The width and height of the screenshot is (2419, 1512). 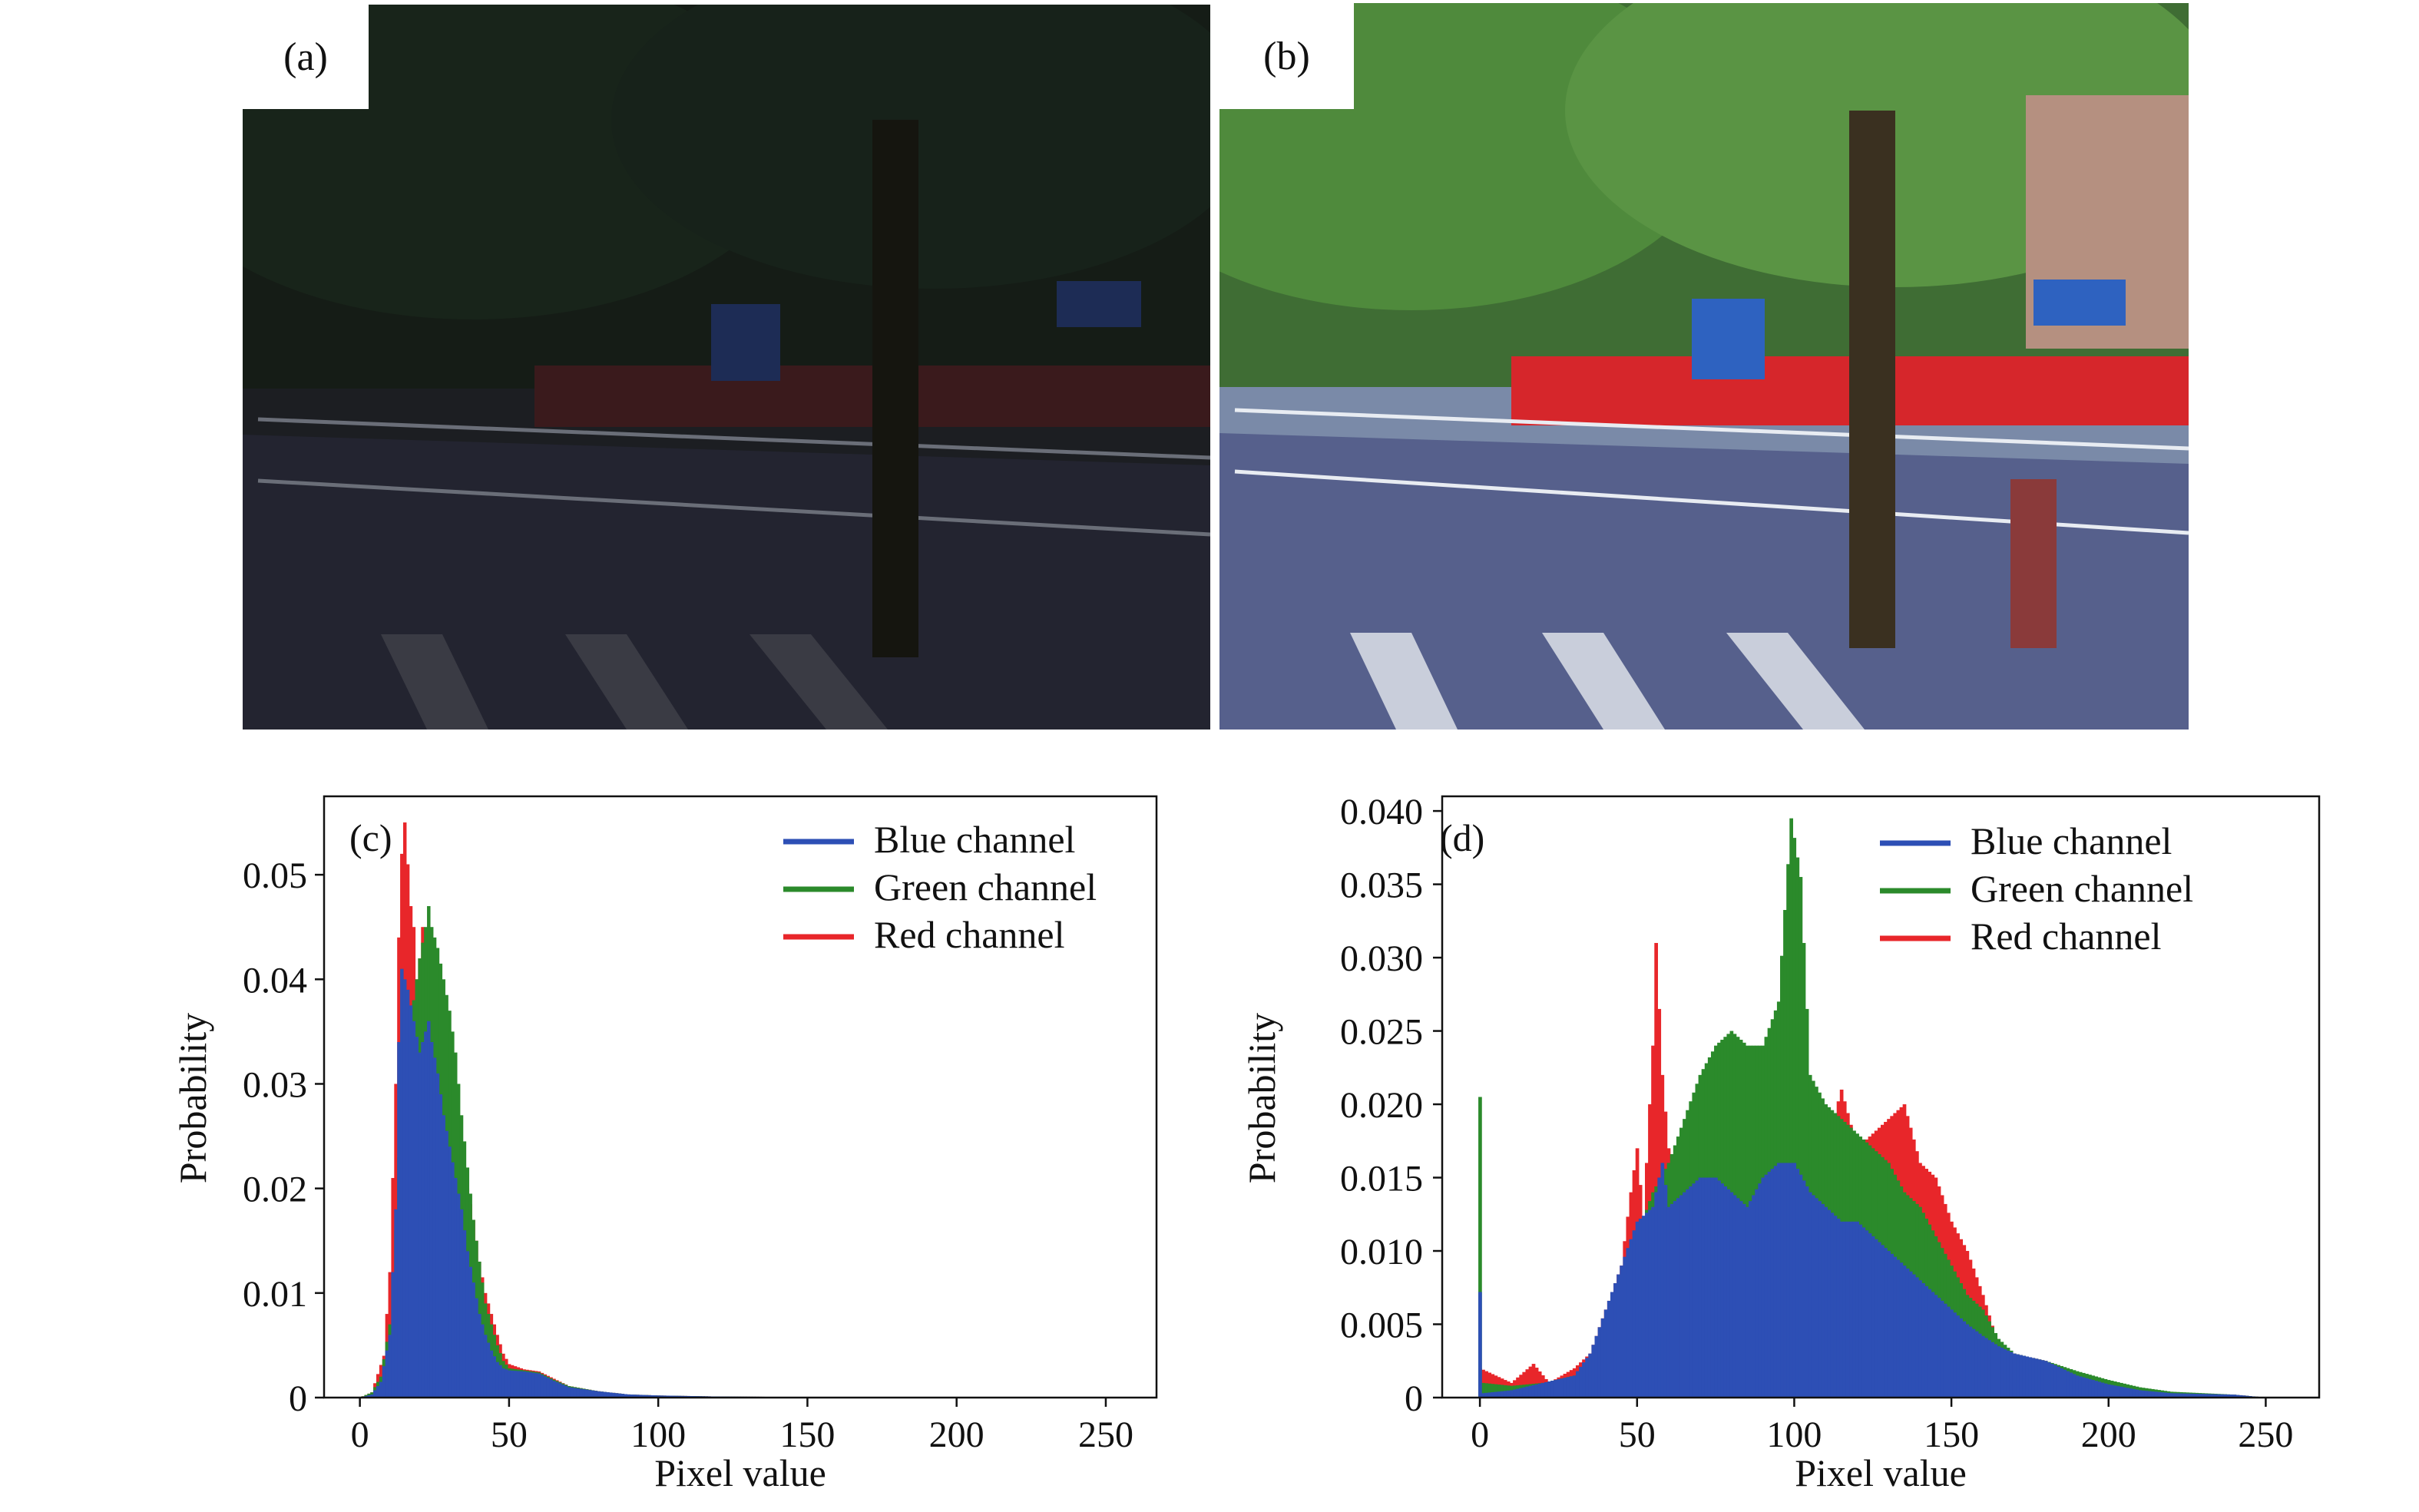 I want to click on y-tick-label: 0.025, so click(x=1381, y=1032).